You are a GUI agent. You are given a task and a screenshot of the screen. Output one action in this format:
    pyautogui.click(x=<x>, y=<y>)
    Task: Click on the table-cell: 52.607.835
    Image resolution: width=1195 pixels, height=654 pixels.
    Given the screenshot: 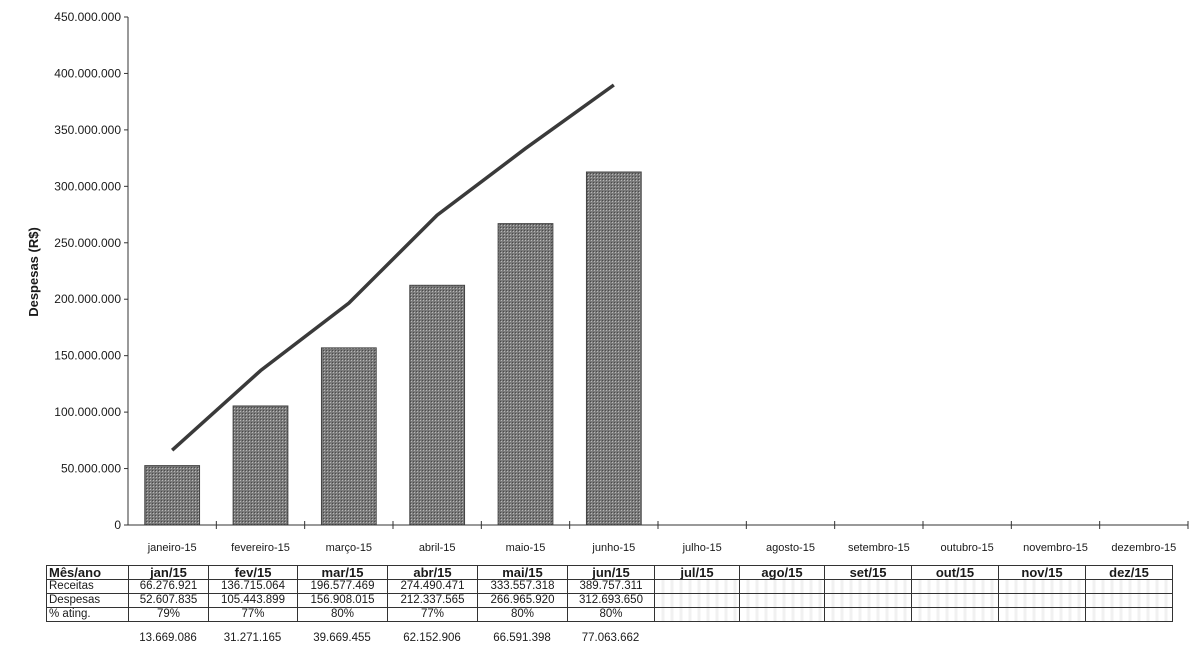 What is the action you would take?
    pyautogui.click(x=168, y=600)
    